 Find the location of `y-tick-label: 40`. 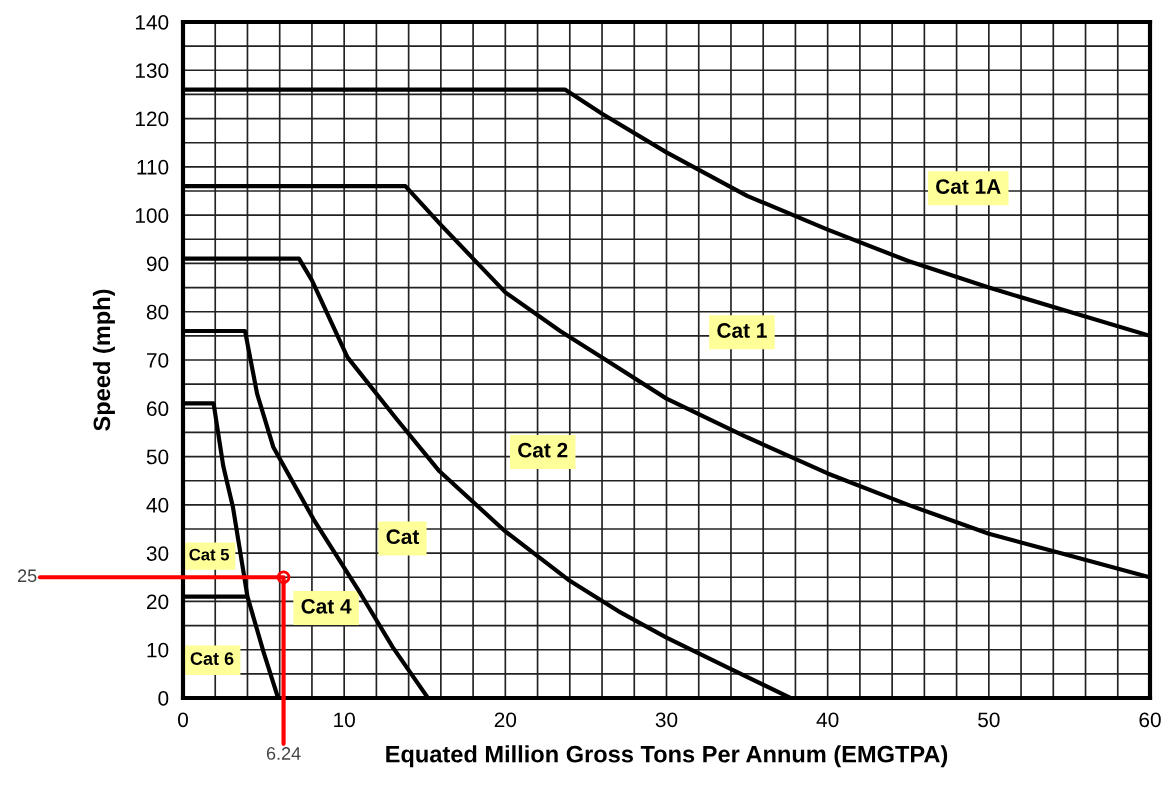

y-tick-label: 40 is located at coordinates (157, 505).